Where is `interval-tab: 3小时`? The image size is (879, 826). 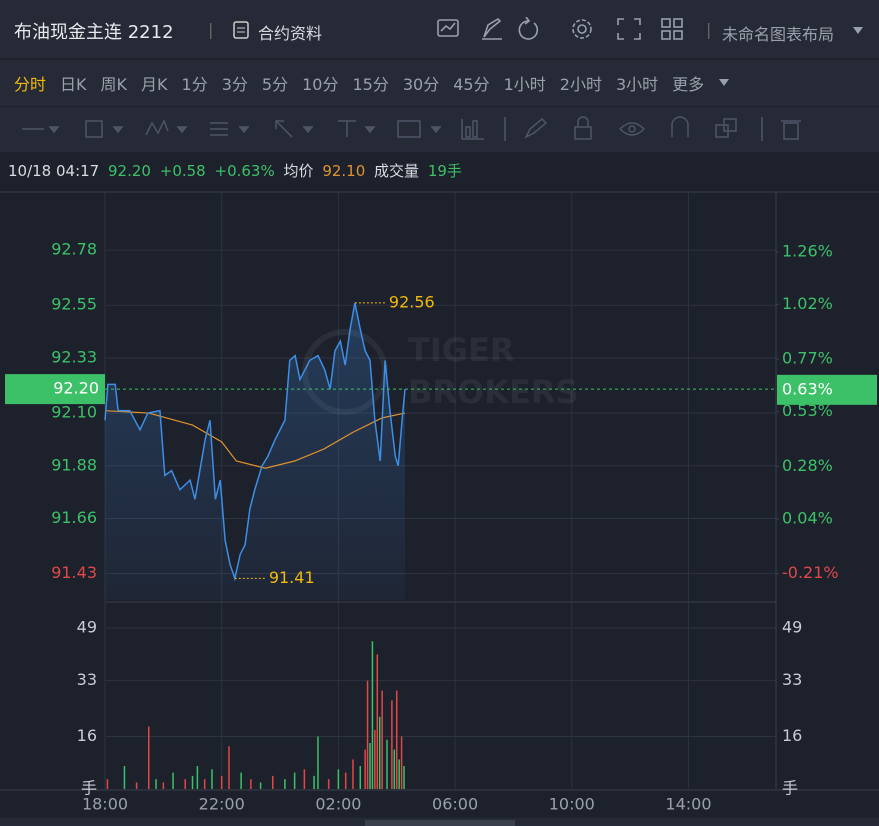
interval-tab: 3小时 is located at coordinates (637, 84).